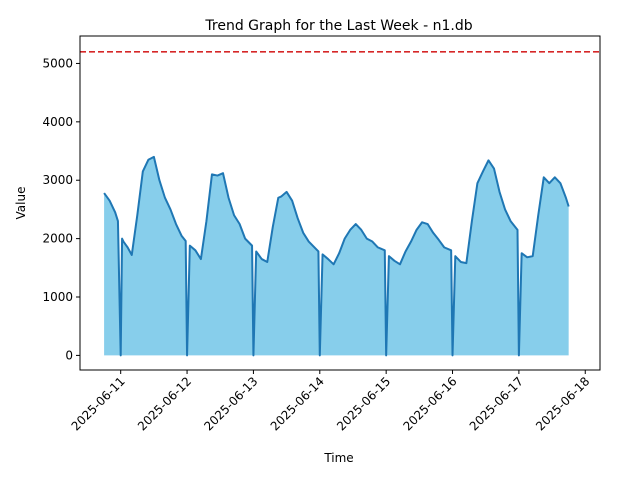 The height and width of the screenshot is (480, 640). What do you see at coordinates (57, 180) in the screenshot?
I see `y-tick-label: 3000` at bounding box center [57, 180].